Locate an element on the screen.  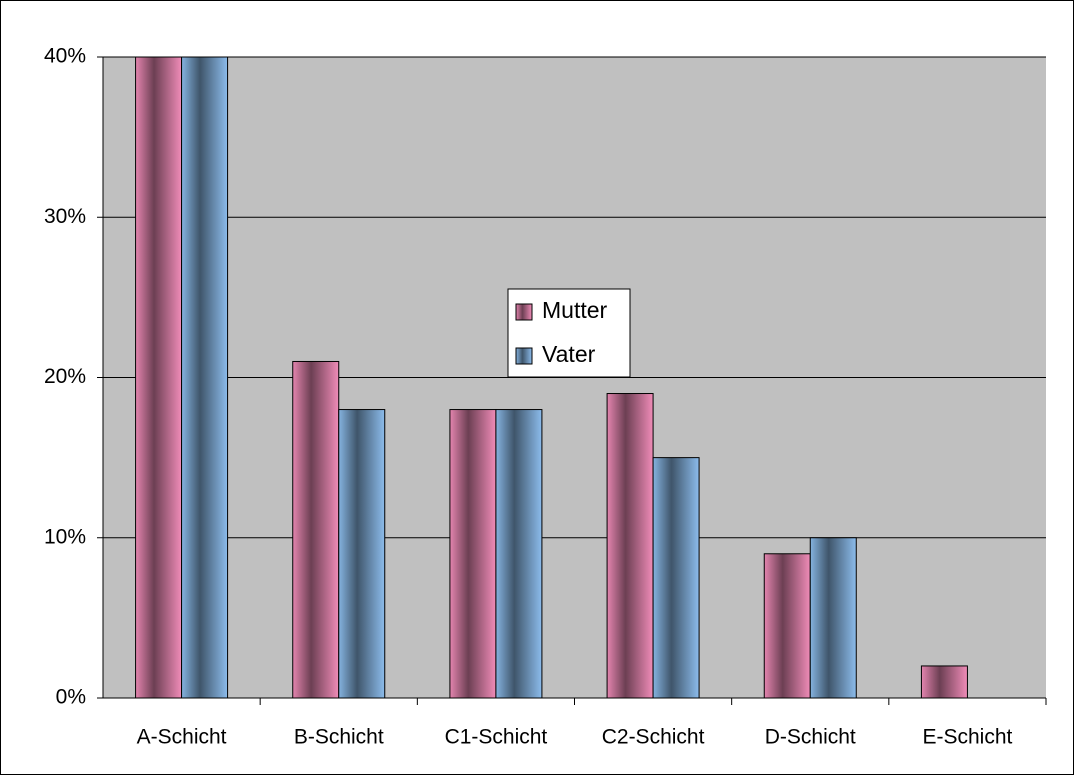
x-tick-label: B-Schicht is located at coordinates (339, 737).